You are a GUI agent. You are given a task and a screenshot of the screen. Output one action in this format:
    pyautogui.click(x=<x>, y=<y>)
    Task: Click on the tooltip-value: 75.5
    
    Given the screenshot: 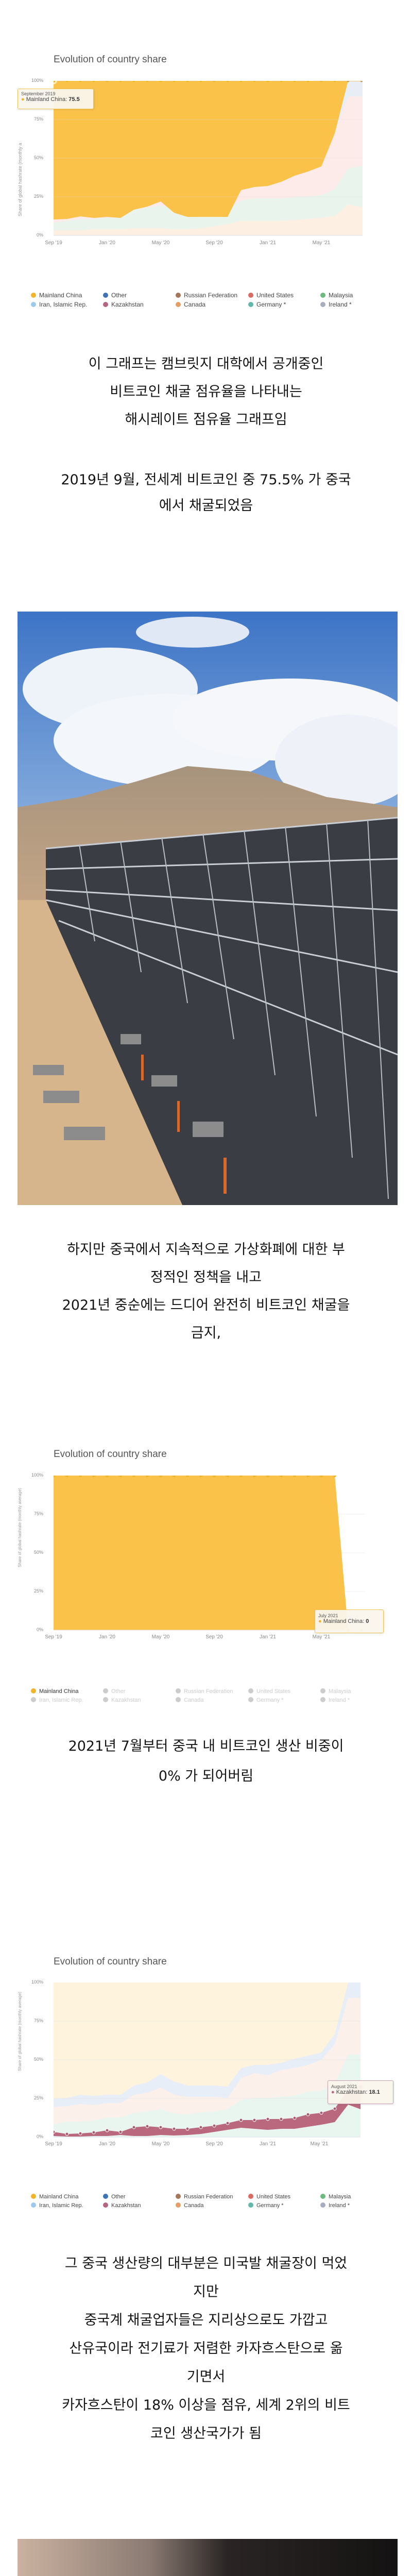 What is the action you would take?
    pyautogui.click(x=74, y=99)
    